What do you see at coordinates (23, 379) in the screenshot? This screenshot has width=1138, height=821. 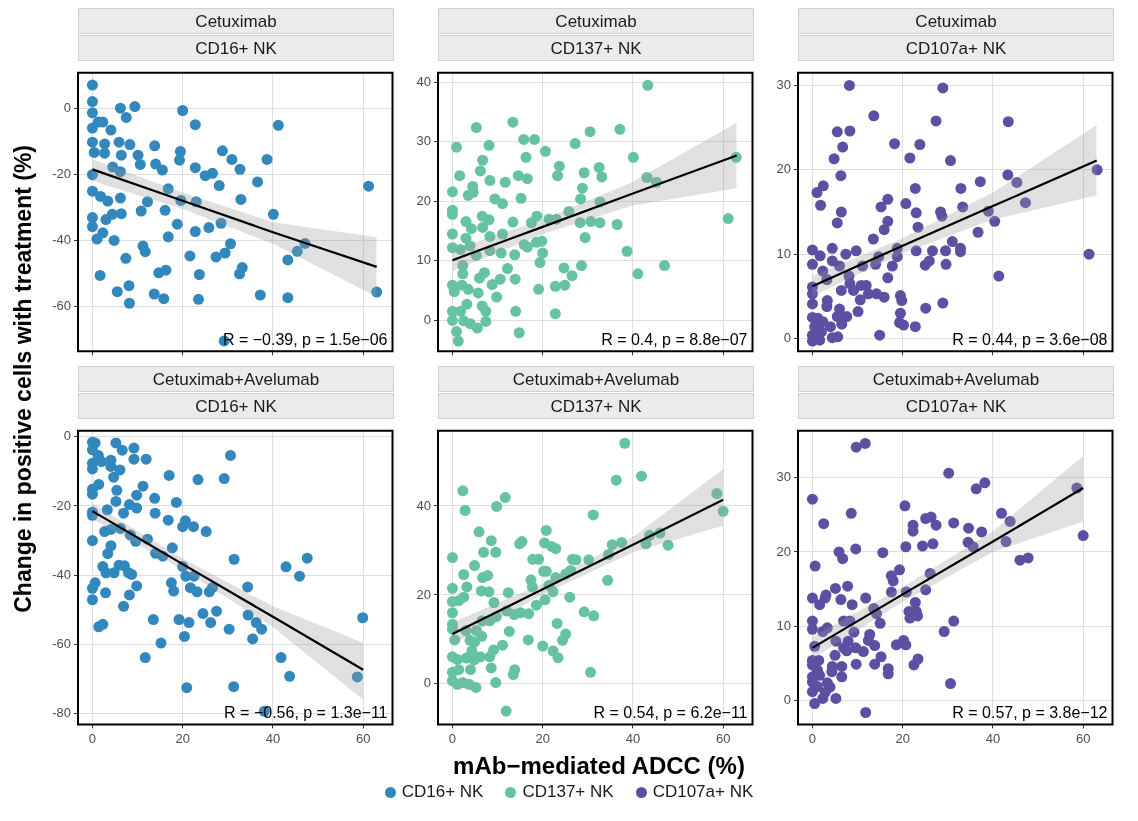 I see `y-axis-title: Change in positive cells with treatment (%)` at bounding box center [23, 379].